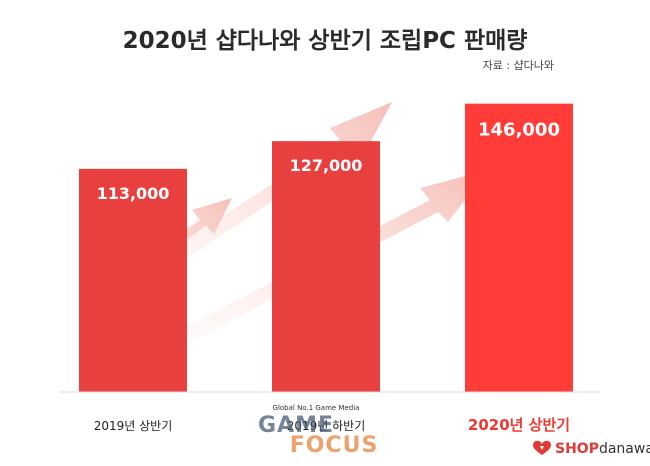 The height and width of the screenshot is (466, 650). I want to click on category-label-2020-h1: 2020년 상반기, so click(519, 425).